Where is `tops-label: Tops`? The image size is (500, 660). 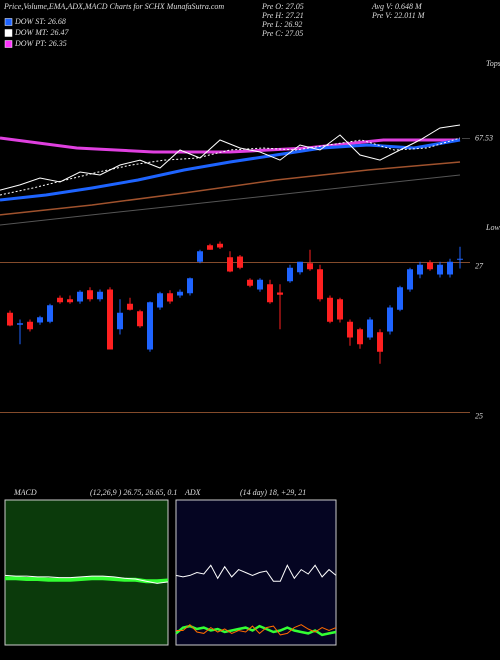
tops-label: Tops is located at coordinates (493, 63).